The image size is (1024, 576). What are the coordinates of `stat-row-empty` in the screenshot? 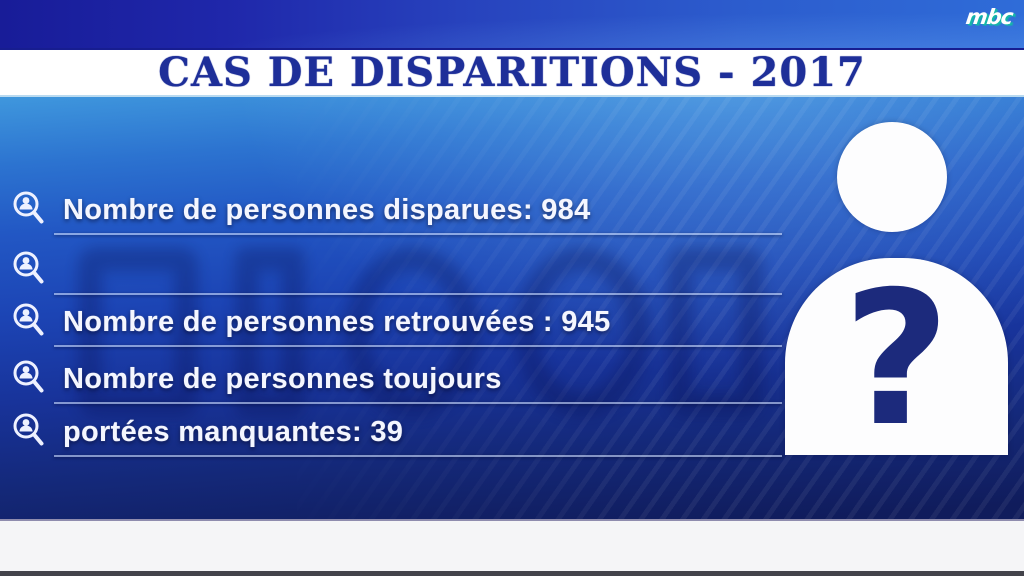 It's located at (396, 271).